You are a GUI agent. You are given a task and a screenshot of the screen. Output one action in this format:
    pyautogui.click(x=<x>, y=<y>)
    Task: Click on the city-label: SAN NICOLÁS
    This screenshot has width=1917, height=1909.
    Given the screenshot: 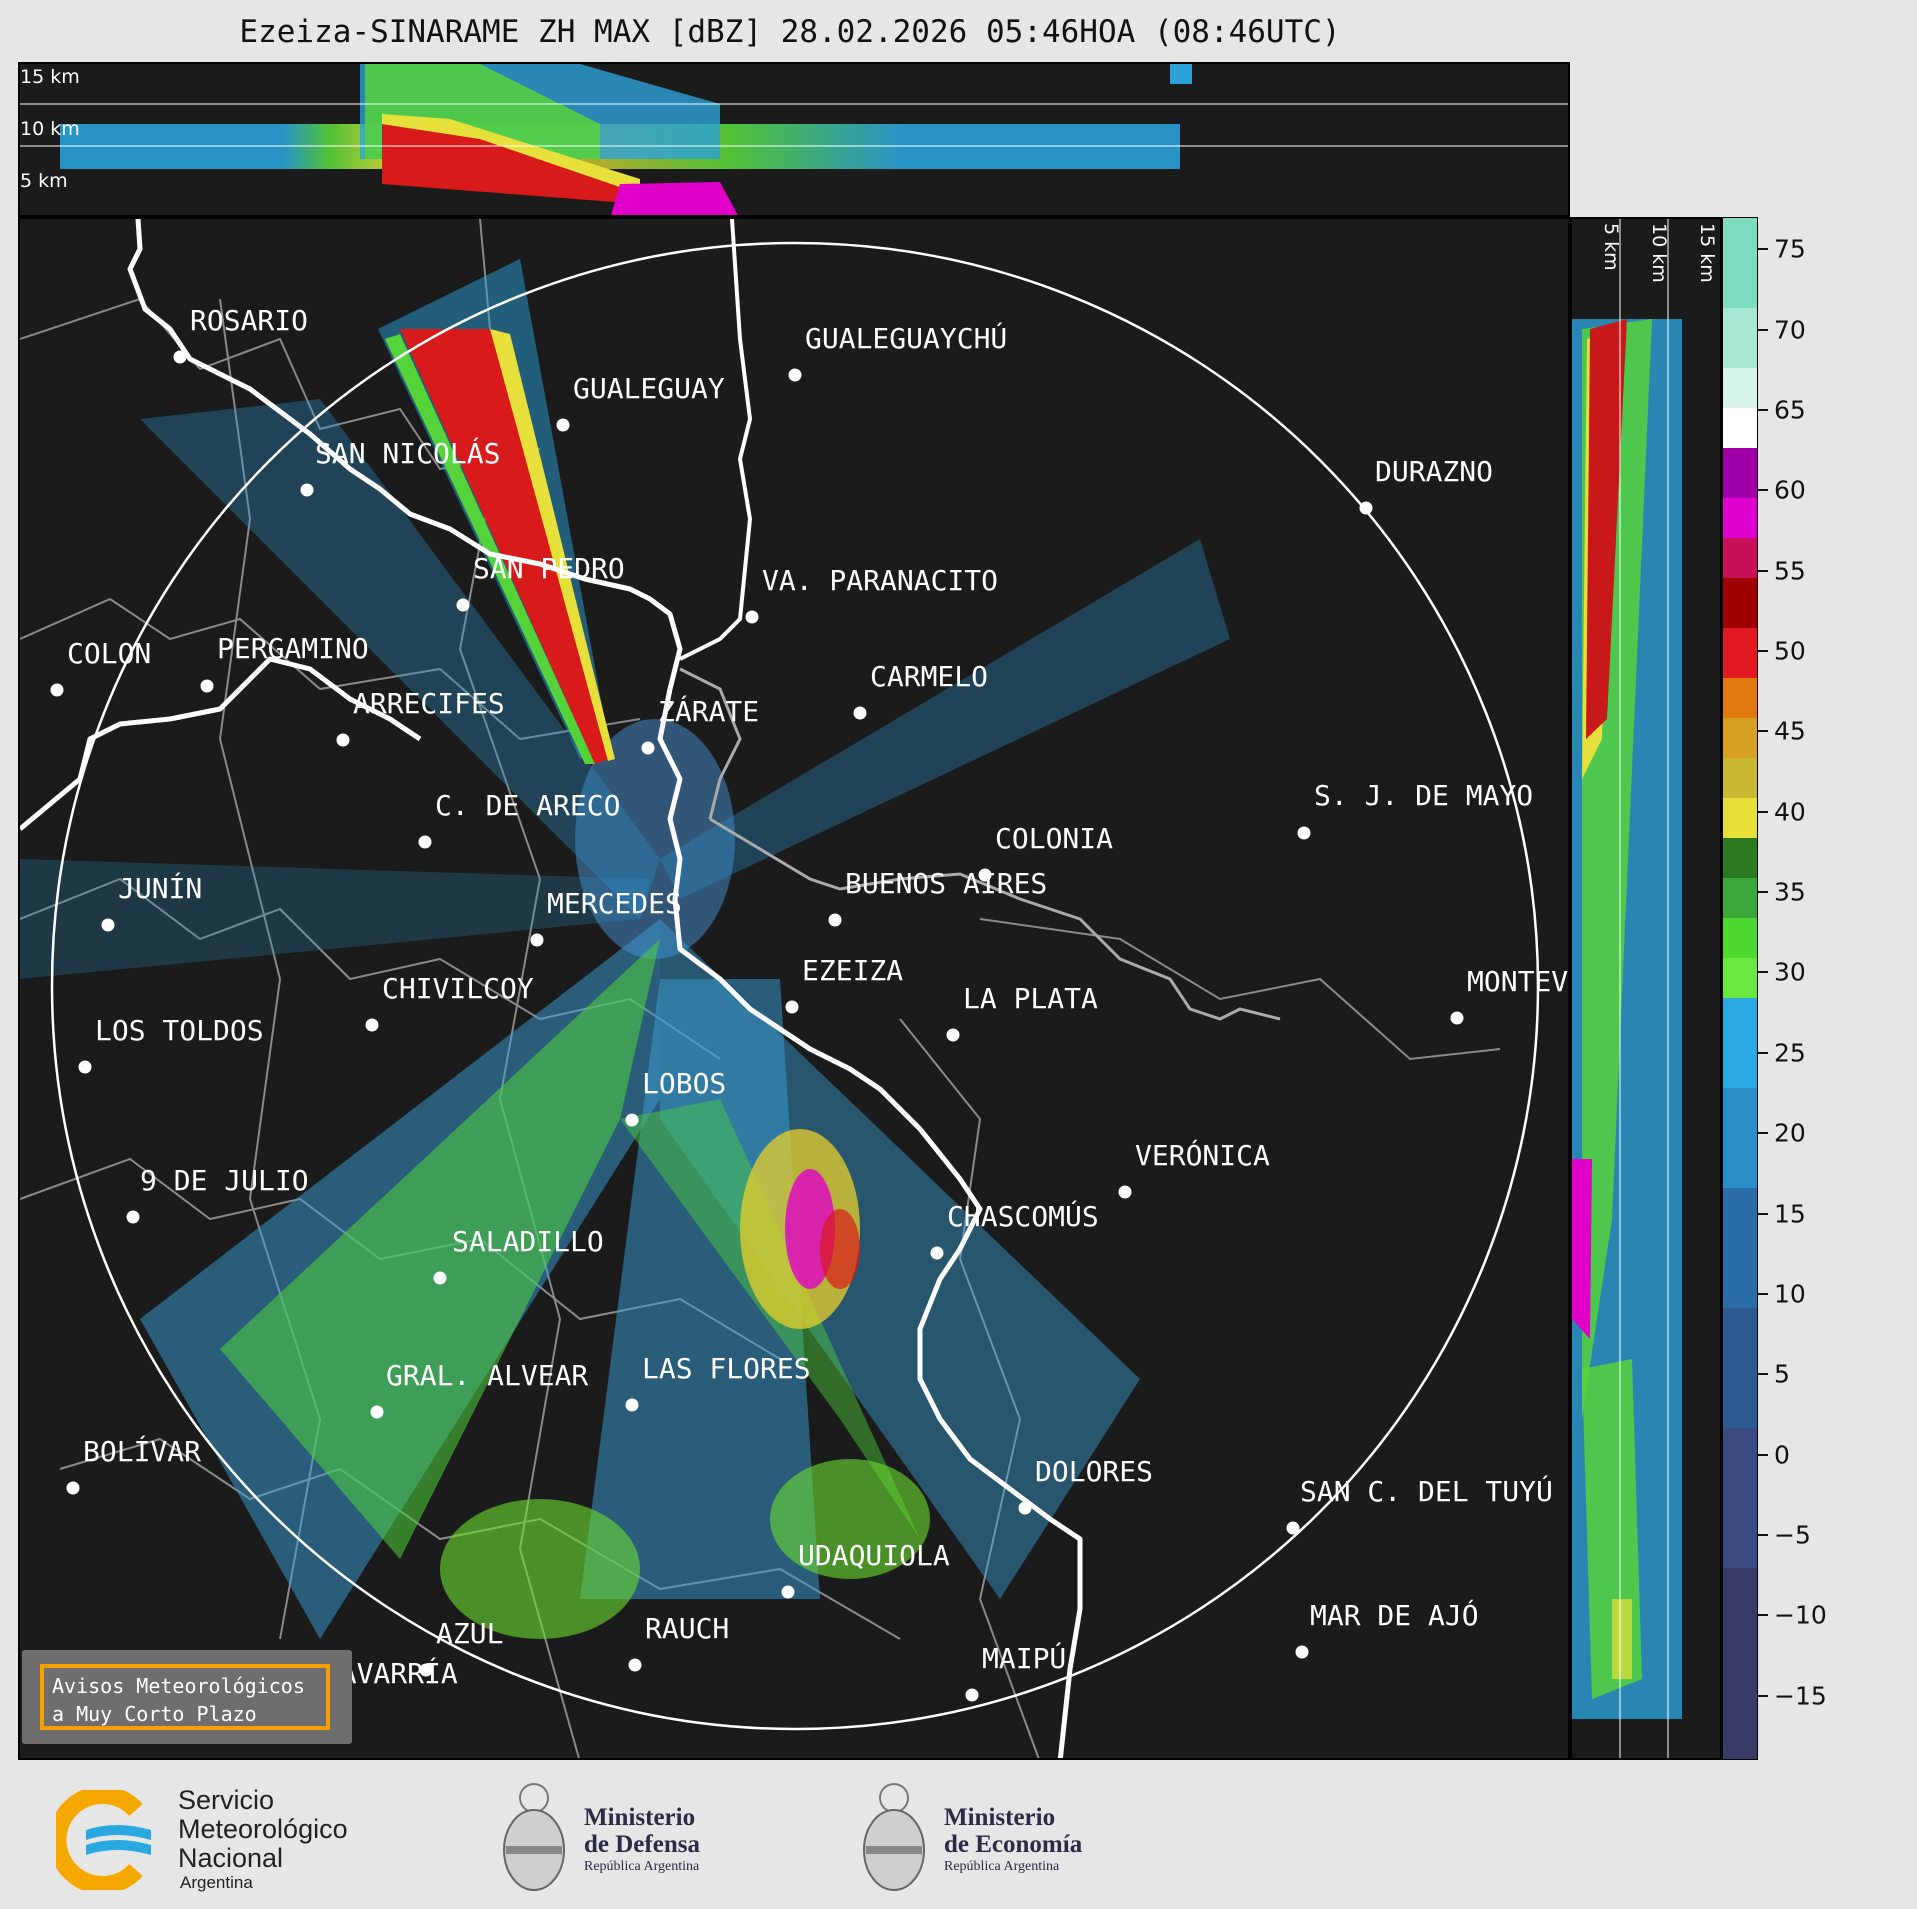 What is the action you would take?
    pyautogui.click(x=408, y=453)
    